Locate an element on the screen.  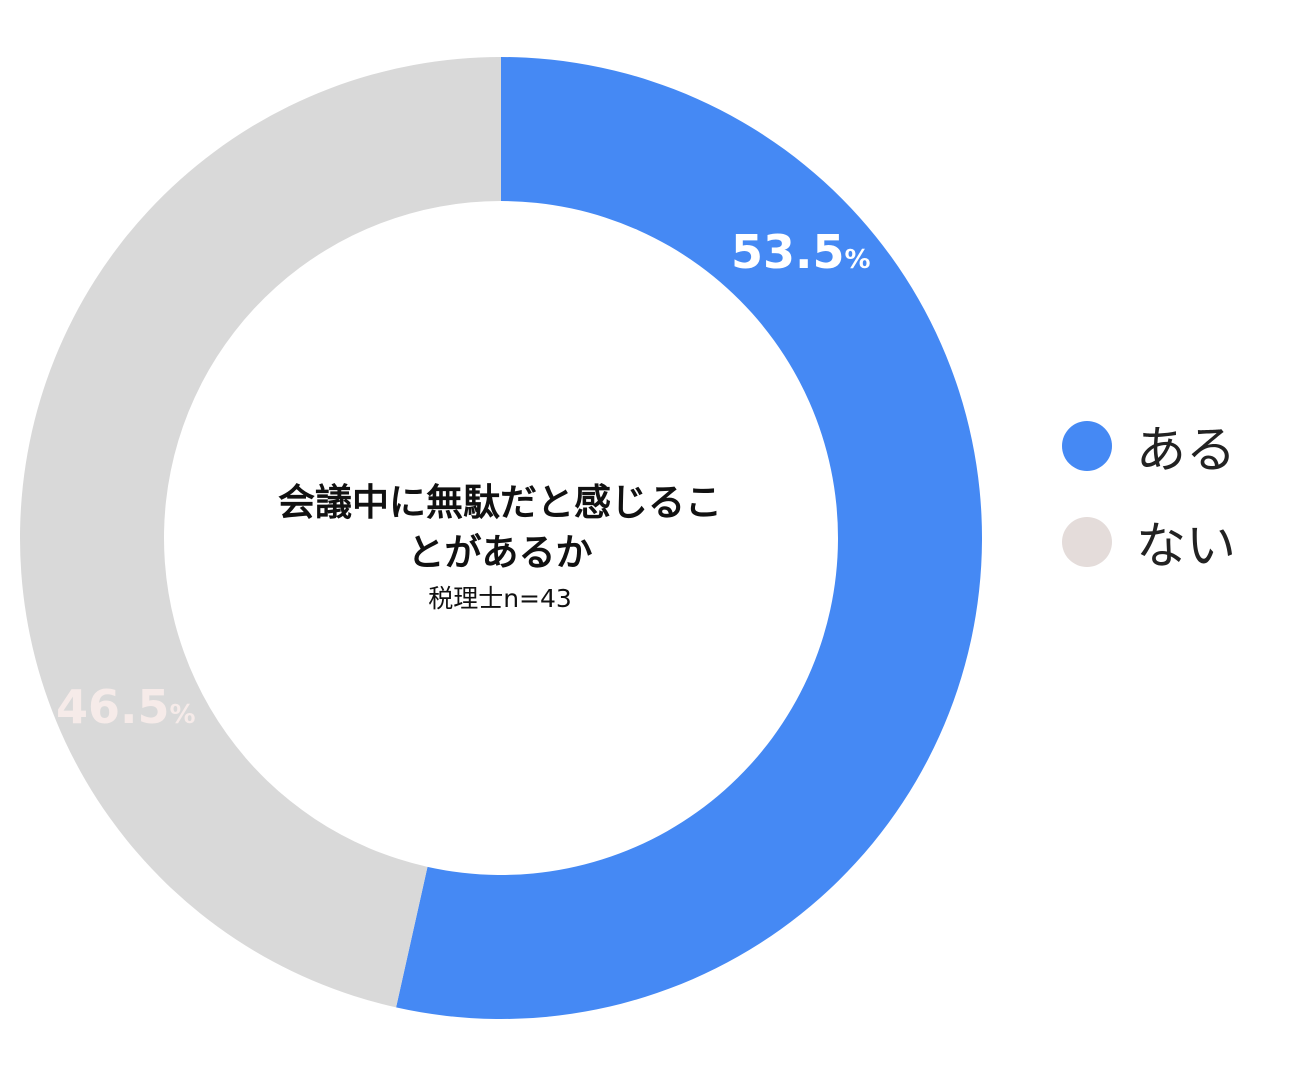
data-label-aru: 53.5% is located at coordinates (801, 252).